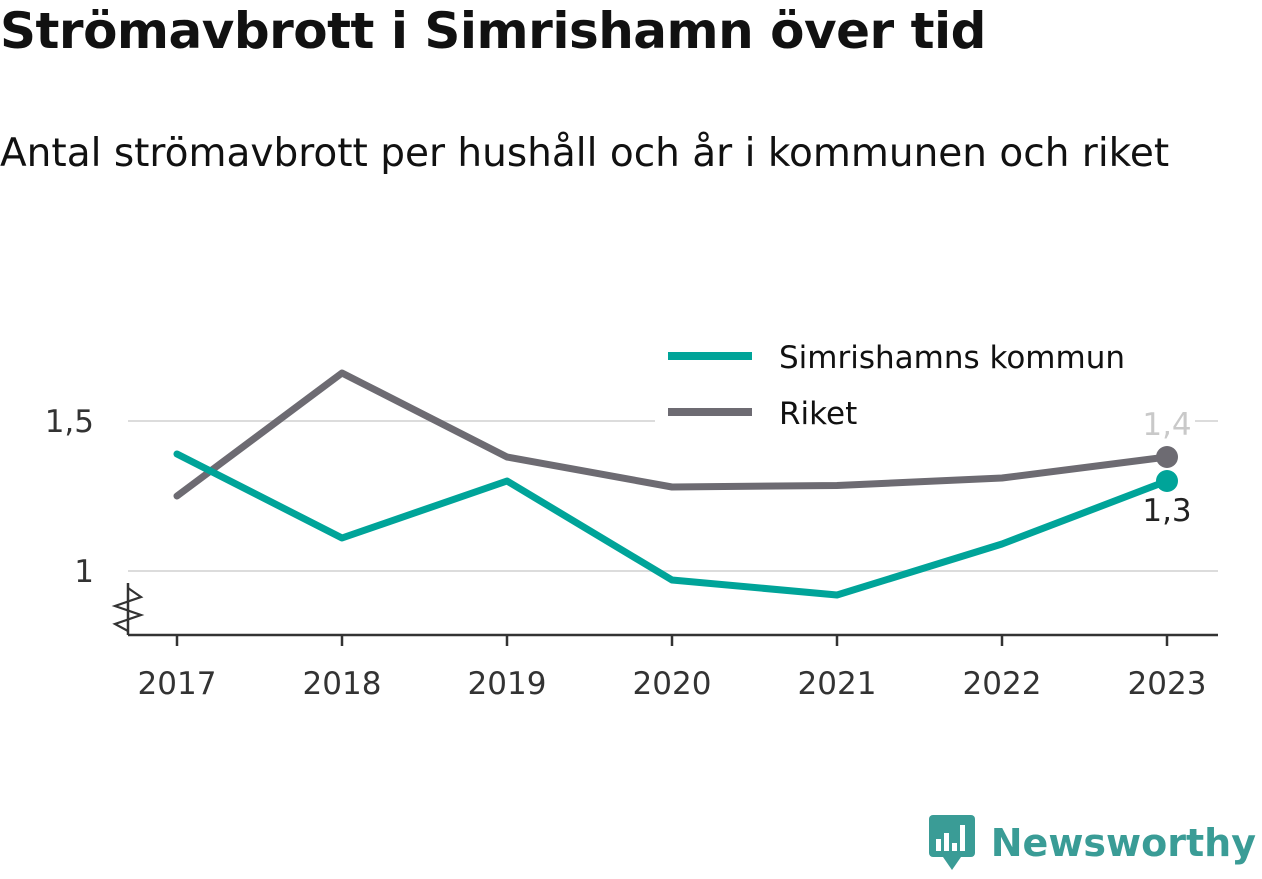 This screenshot has height=879, width=1262. Describe the element at coordinates (837, 684) in the screenshot. I see `x-tick-label: 2021` at that location.